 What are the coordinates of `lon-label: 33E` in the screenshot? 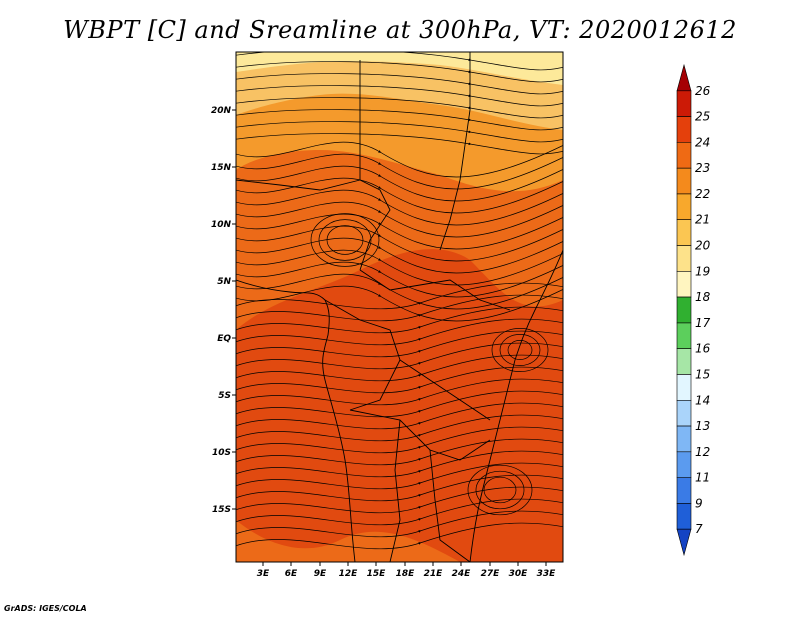 It's located at (547, 574).